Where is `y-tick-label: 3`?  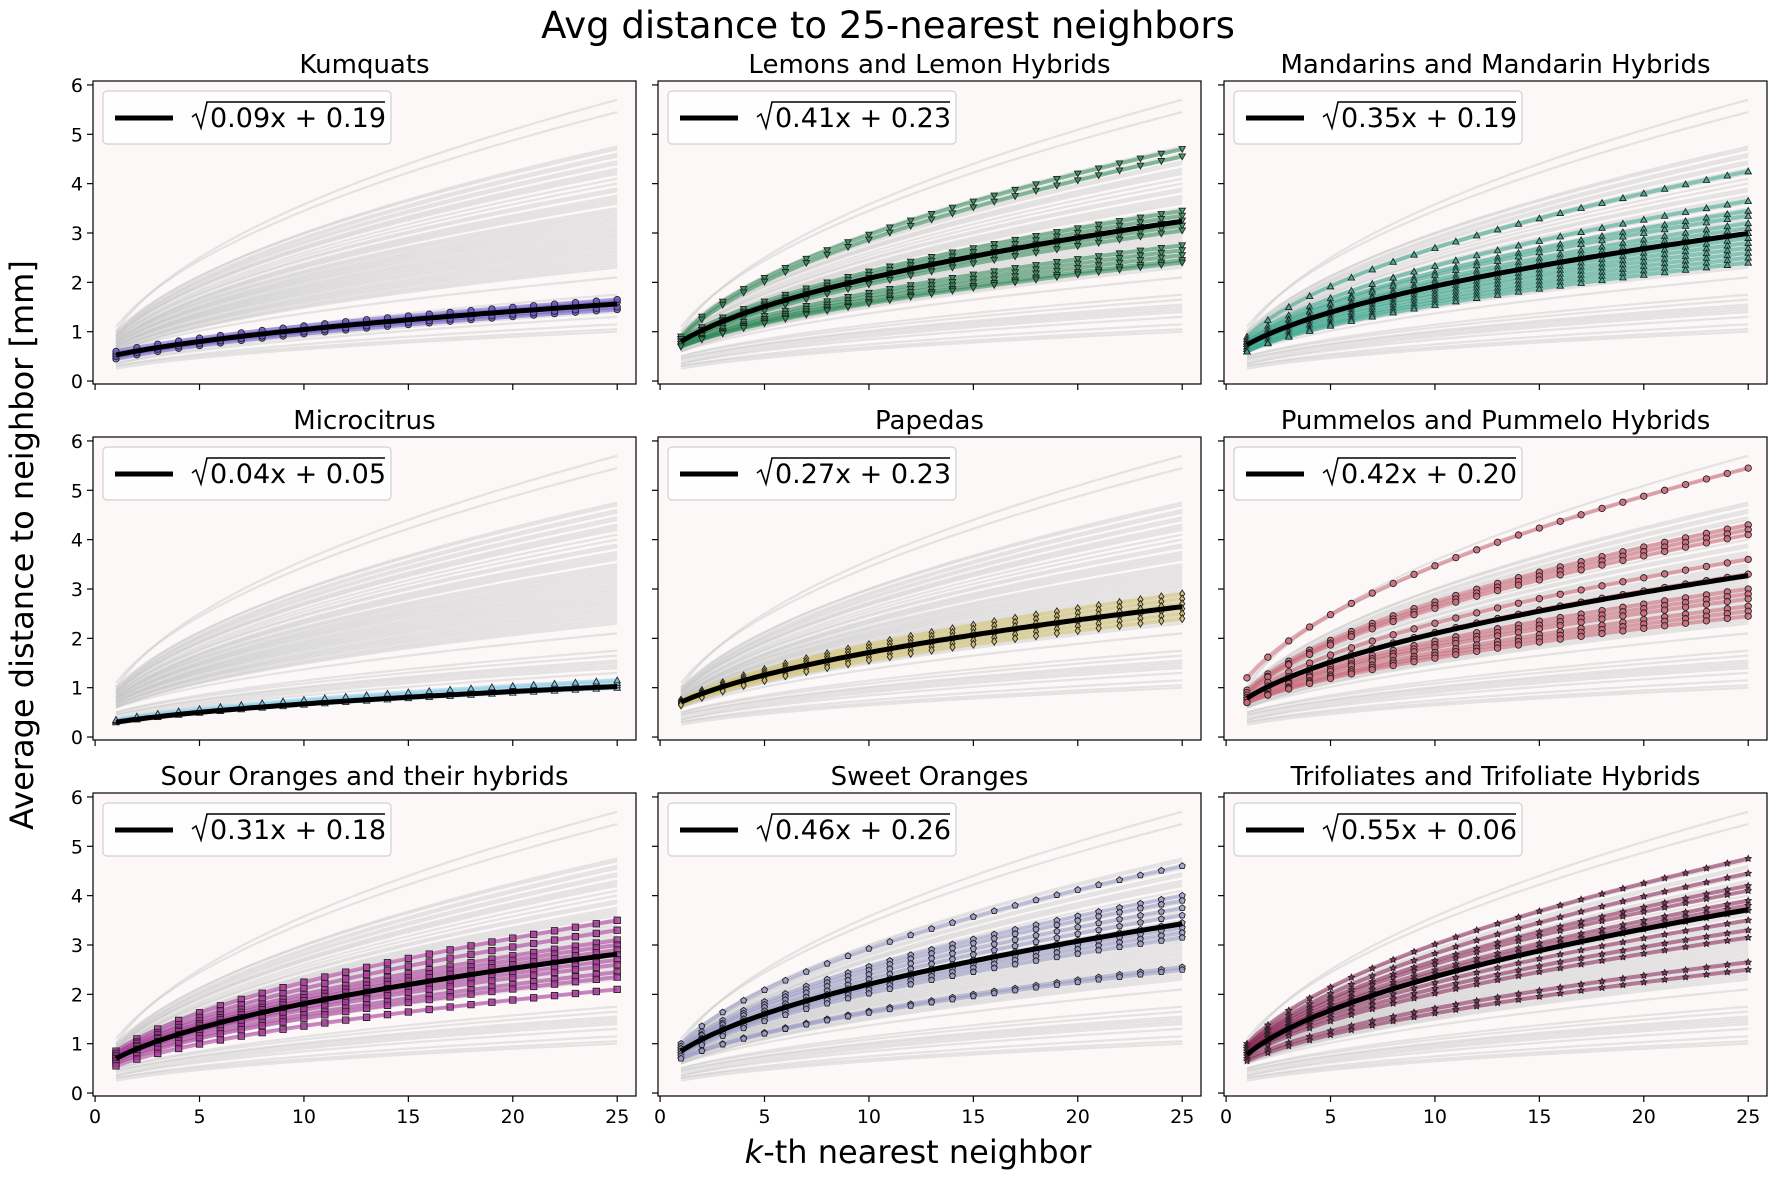
y-tick-label: 3 is located at coordinates (77, 590).